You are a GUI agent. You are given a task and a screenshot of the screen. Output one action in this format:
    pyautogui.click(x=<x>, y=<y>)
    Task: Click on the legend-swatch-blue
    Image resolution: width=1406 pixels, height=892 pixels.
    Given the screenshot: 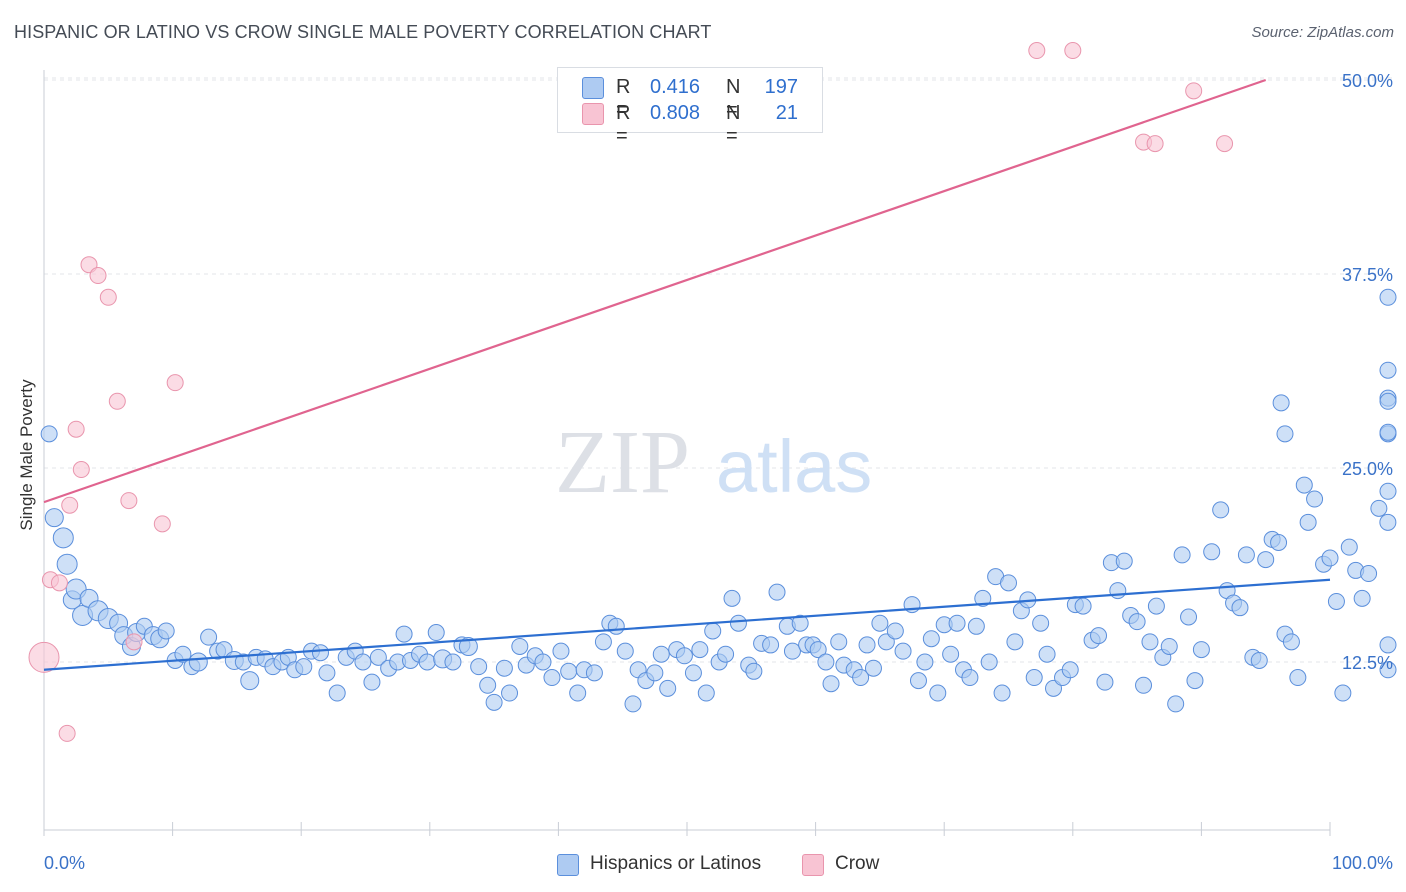 What is the action you would take?
    pyautogui.click(x=593, y=88)
    